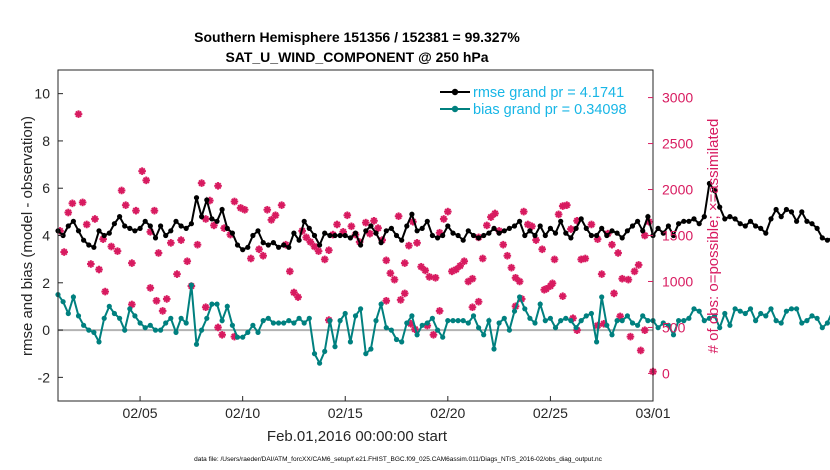  What do you see at coordinates (44, 377) in the screenshot?
I see `y-left-tick-label: -2` at bounding box center [44, 377].